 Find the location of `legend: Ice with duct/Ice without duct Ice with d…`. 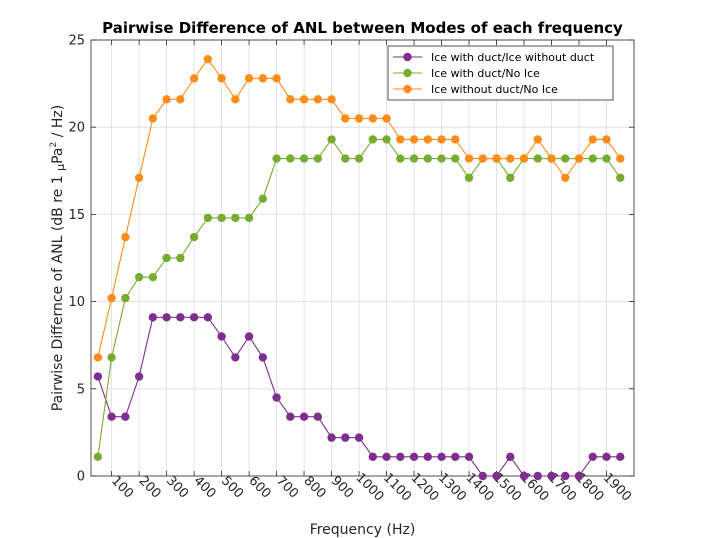

legend: Ice with duct/Ice without duct Ice with d… is located at coordinates (500, 73).